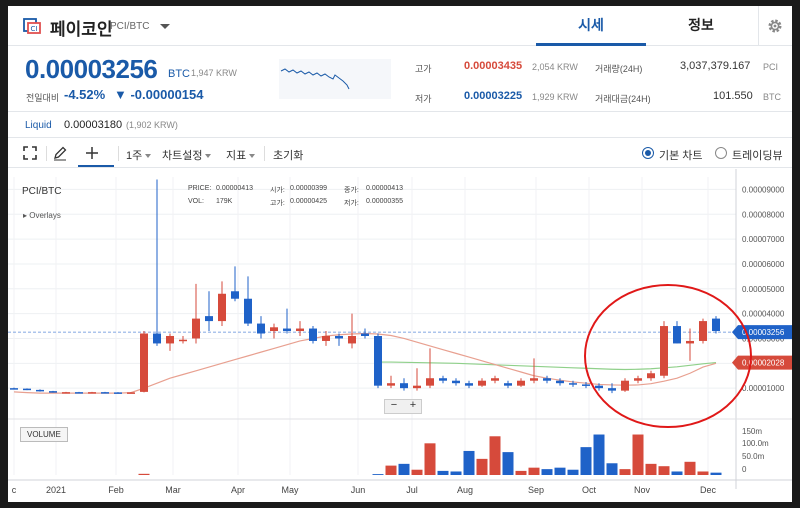 The image size is (800, 508). Describe the element at coordinates (290, 490) in the screenshot. I see `x-tick-label: May` at that location.